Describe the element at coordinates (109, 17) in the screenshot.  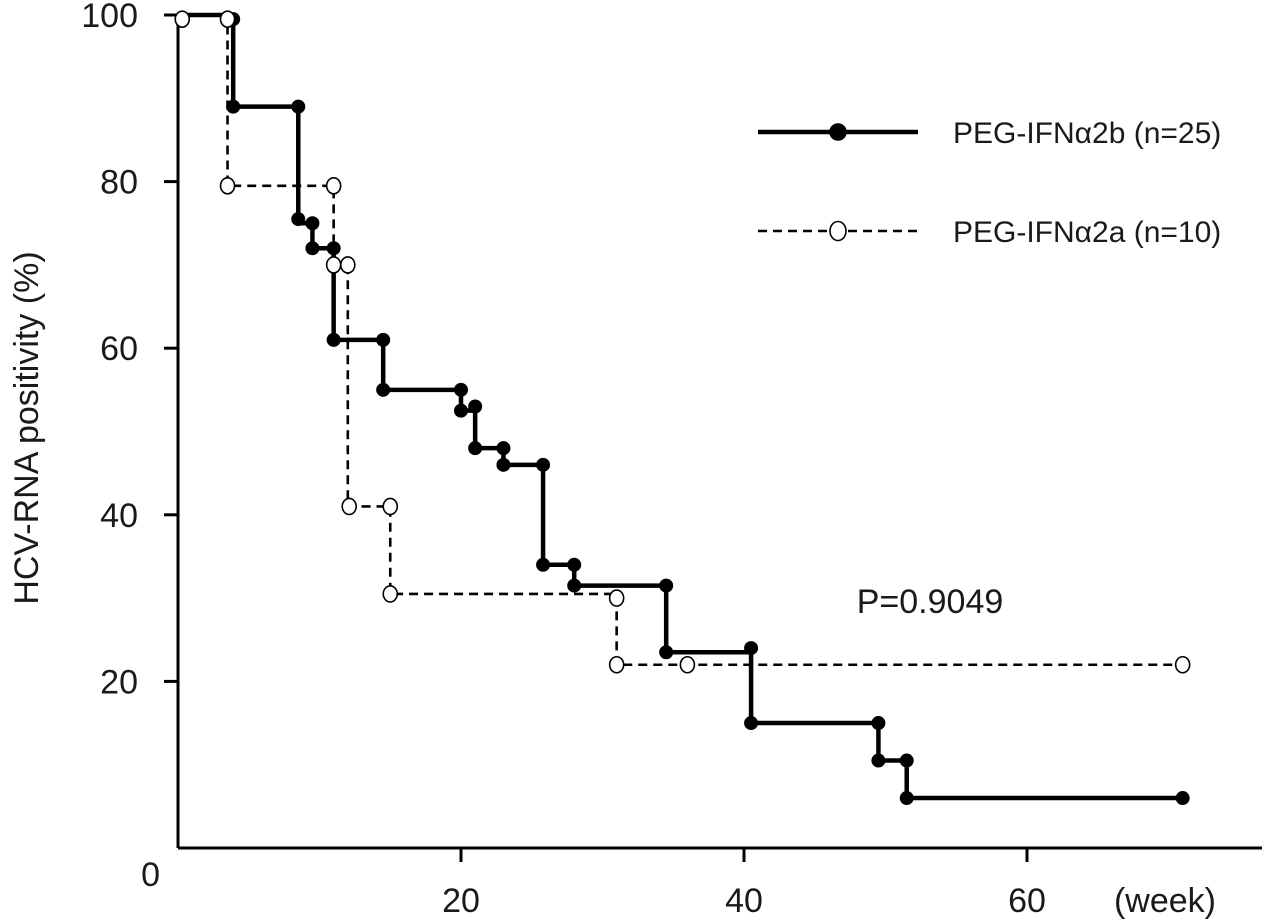
I see `y-tick-label-100: 100` at that location.